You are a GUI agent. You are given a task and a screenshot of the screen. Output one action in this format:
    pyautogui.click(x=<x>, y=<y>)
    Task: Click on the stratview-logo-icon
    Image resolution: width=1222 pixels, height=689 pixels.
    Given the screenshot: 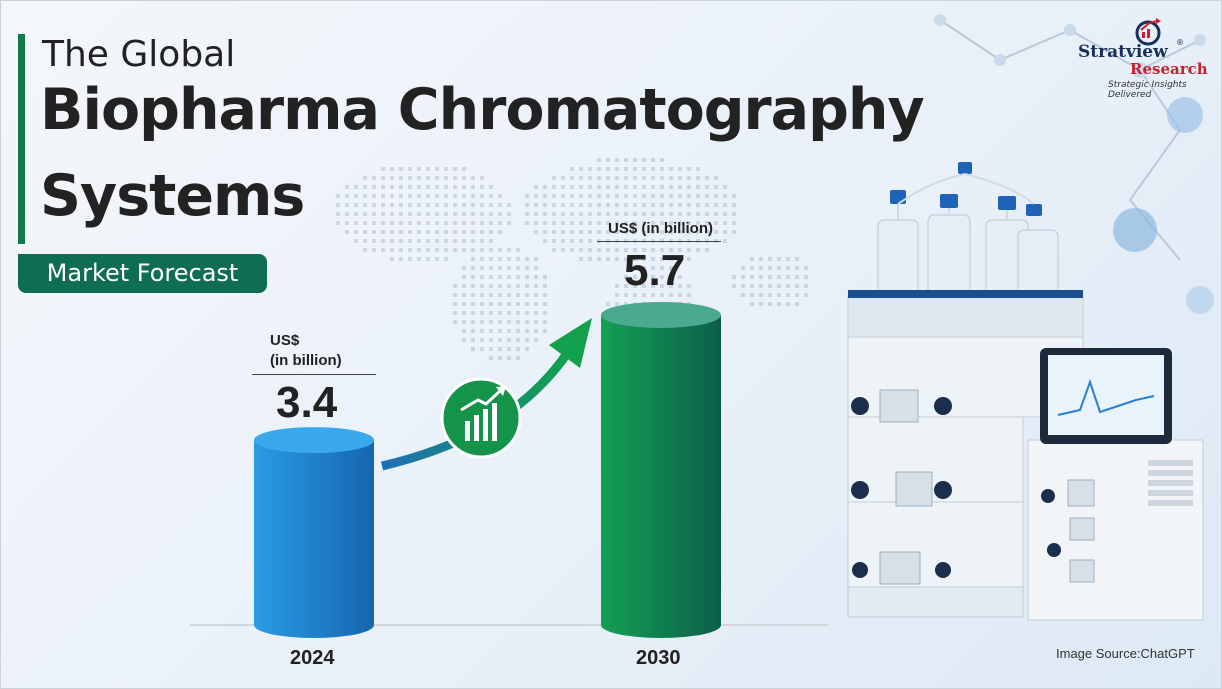 What is the action you would take?
    pyautogui.click(x=1148, y=32)
    